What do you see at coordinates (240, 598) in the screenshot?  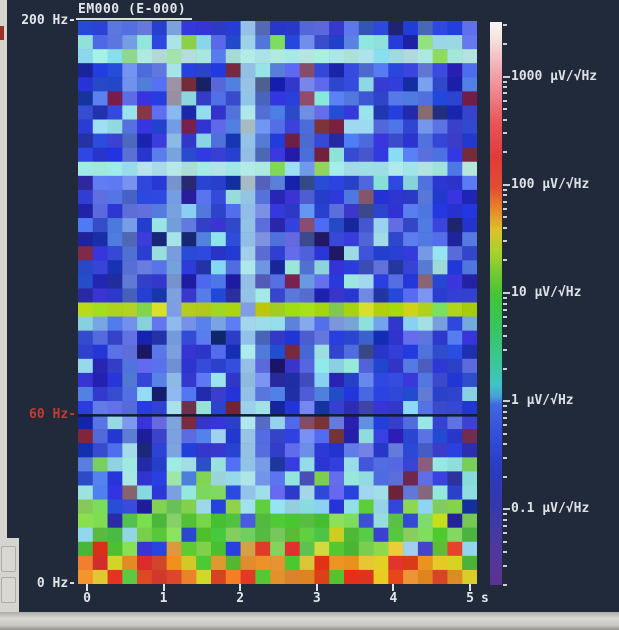 I see `x-axis-tick-label: 2` at bounding box center [240, 598].